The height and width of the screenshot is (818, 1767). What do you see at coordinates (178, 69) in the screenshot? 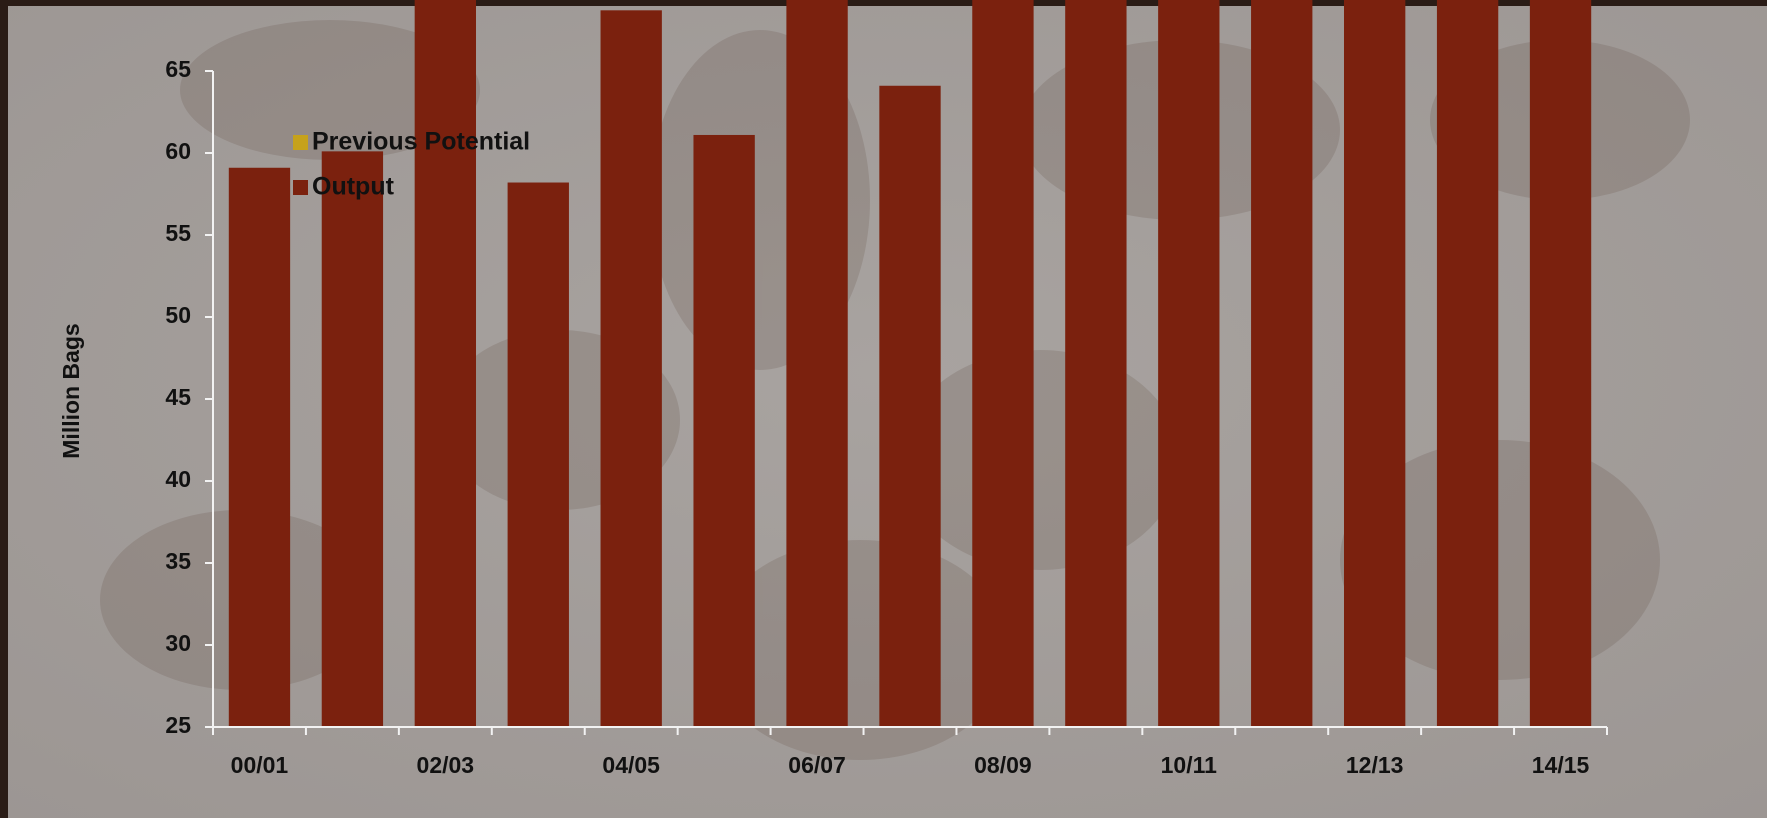
I see `y-tick-label: 65` at bounding box center [178, 69].